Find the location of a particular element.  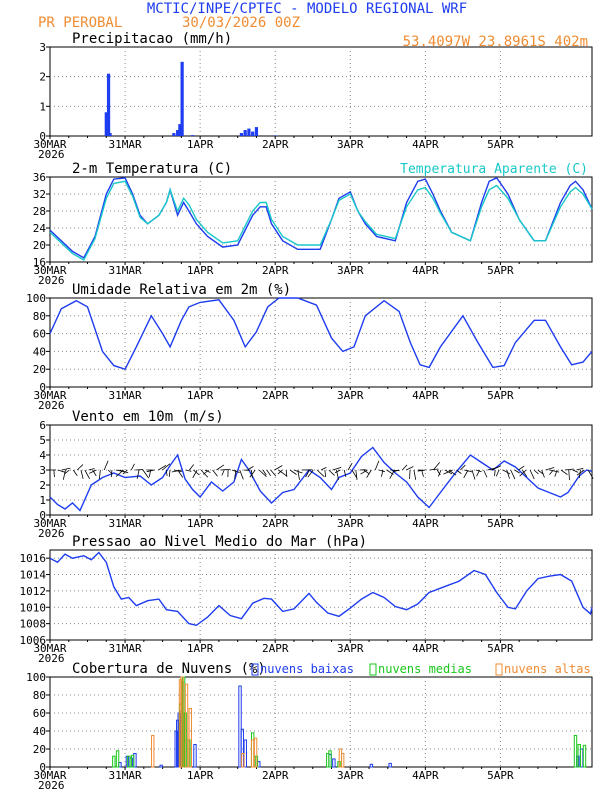

y-tick-label: 1016 is located at coordinates (33, 558).